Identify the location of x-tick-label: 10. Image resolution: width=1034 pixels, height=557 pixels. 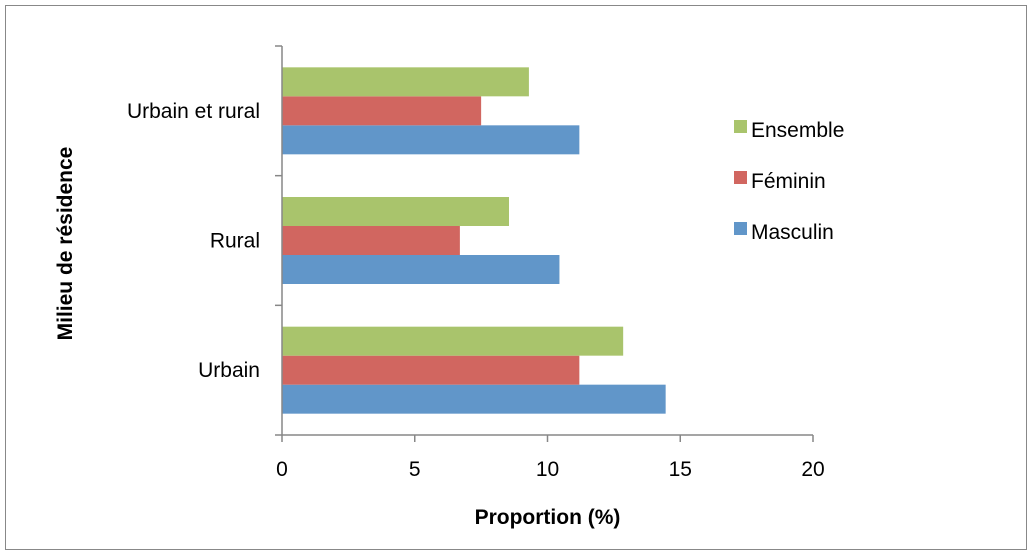
(547, 469).